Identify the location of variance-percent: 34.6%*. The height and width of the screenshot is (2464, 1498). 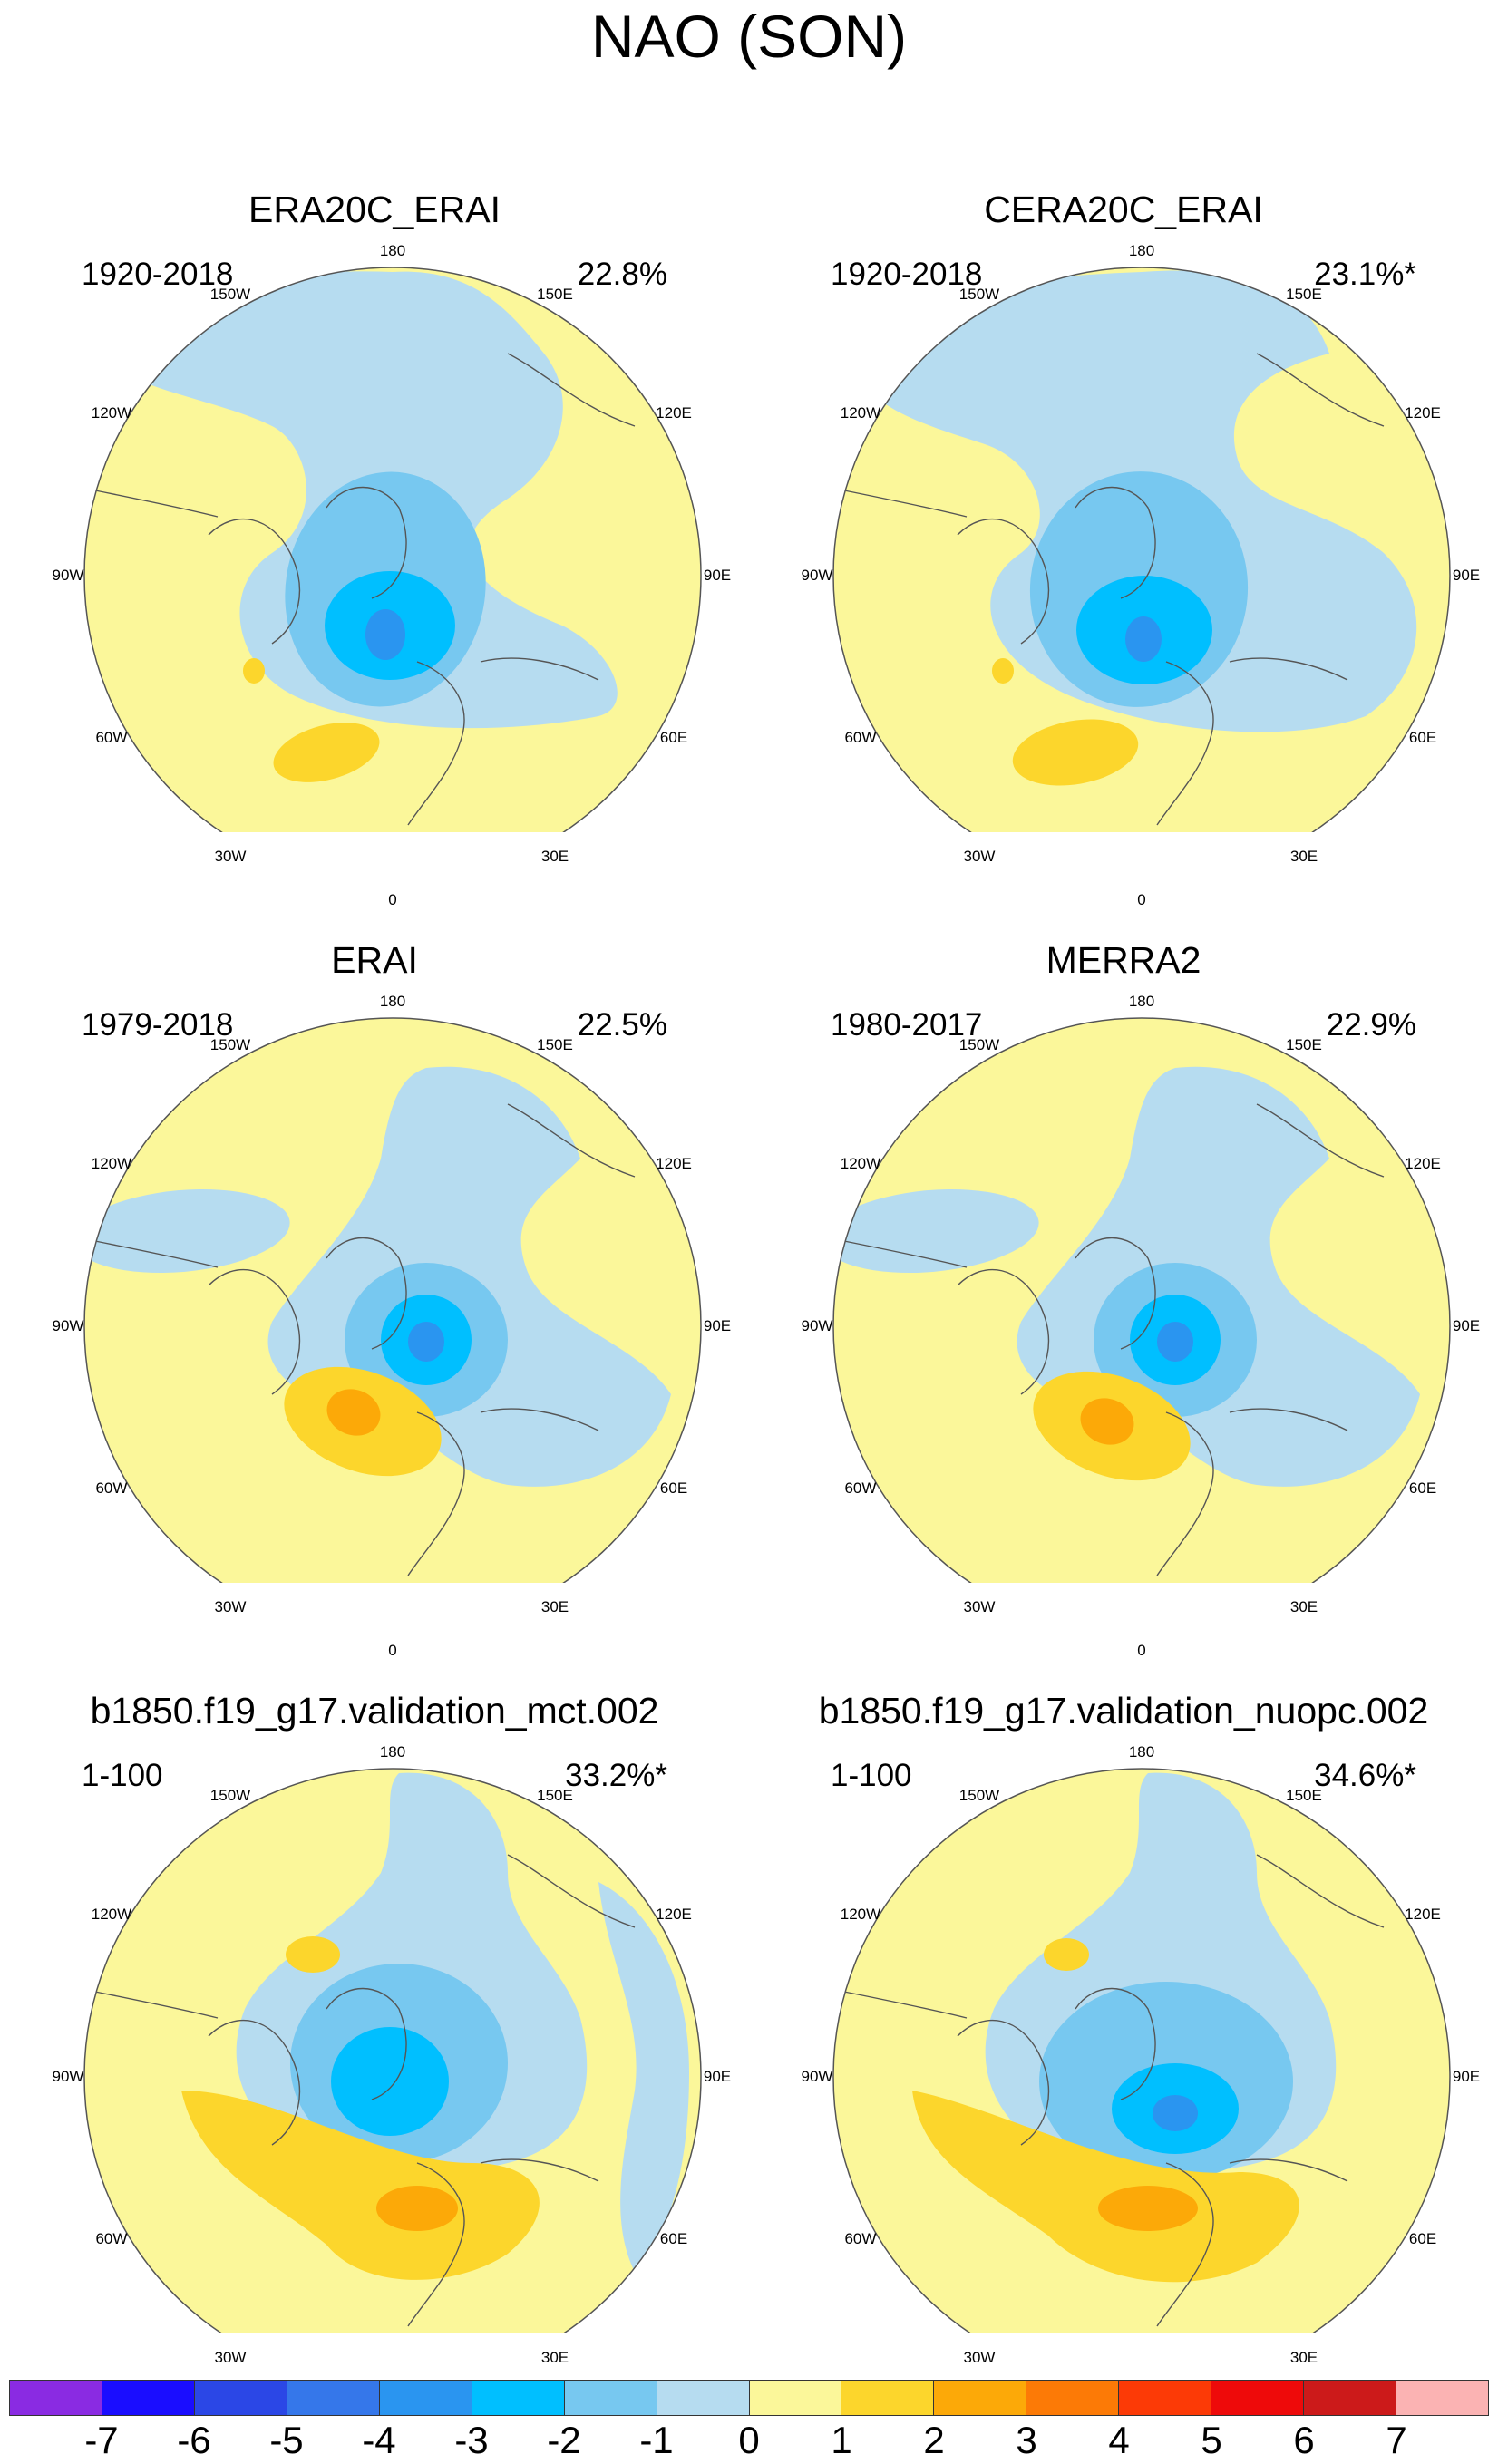
(1365, 1775).